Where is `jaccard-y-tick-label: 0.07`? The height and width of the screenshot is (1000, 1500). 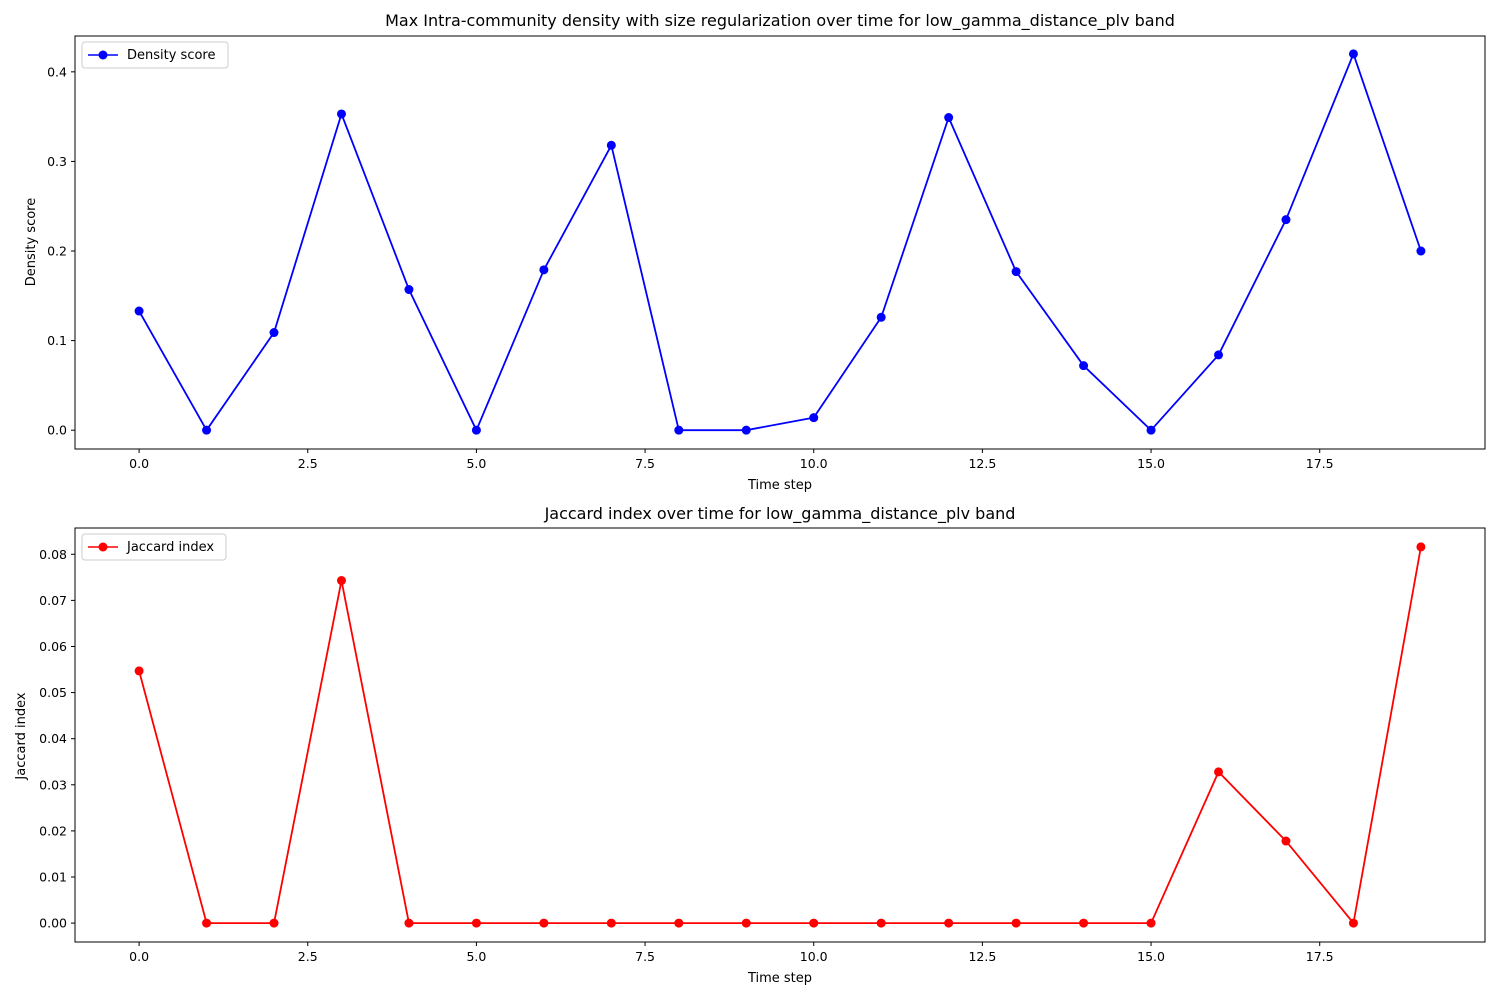 jaccard-y-tick-label: 0.07 is located at coordinates (53, 600).